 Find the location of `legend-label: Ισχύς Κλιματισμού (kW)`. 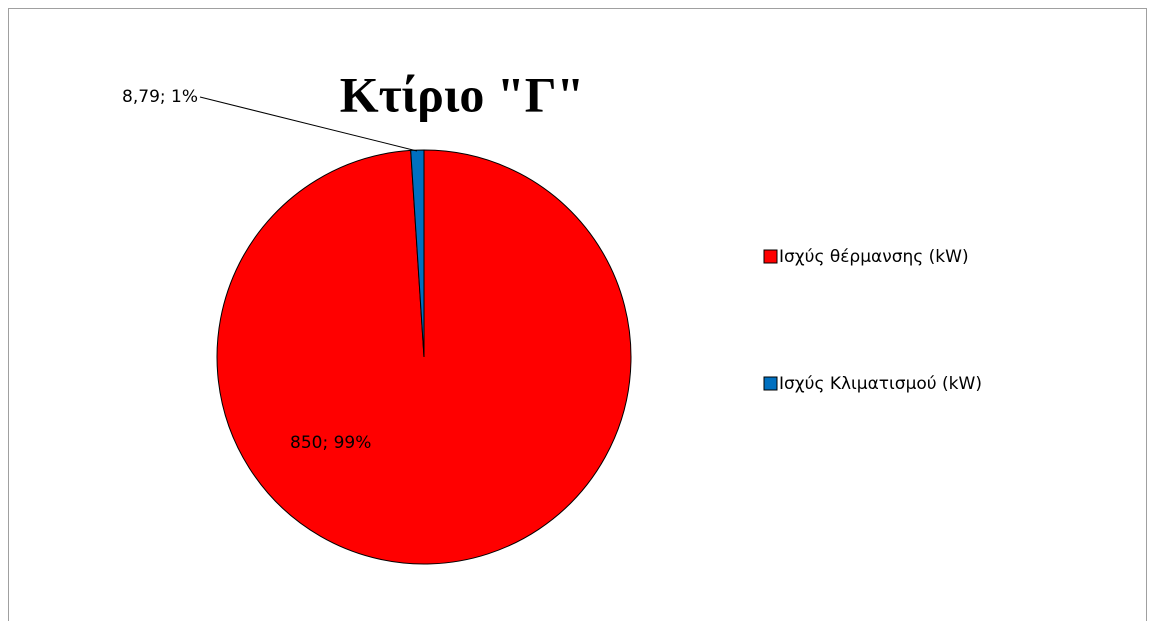

legend-label: Ισχύς Κλιματισμού (kW) is located at coordinates (880, 384).